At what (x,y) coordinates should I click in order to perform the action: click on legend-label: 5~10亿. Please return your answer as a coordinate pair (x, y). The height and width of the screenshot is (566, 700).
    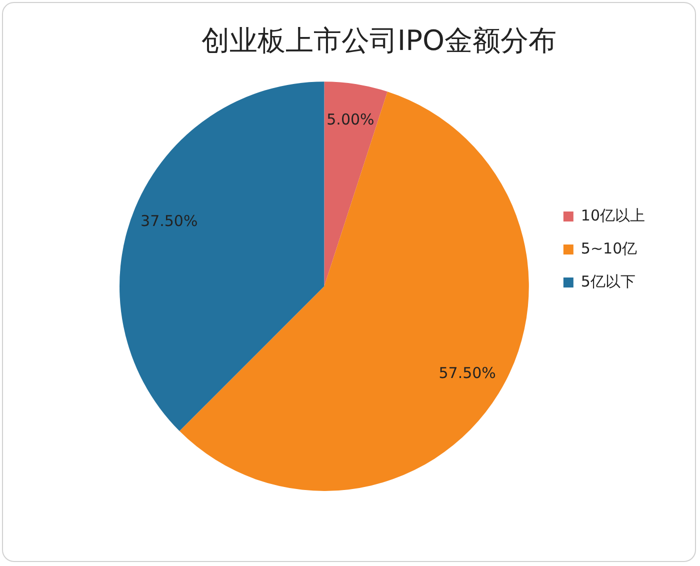
    Looking at the image, I should click on (609, 248).